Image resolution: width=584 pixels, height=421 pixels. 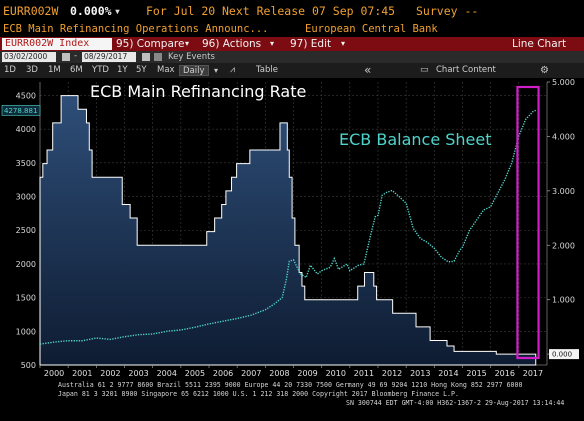 I want to click on current-value: 0.000%, so click(x=91, y=11).